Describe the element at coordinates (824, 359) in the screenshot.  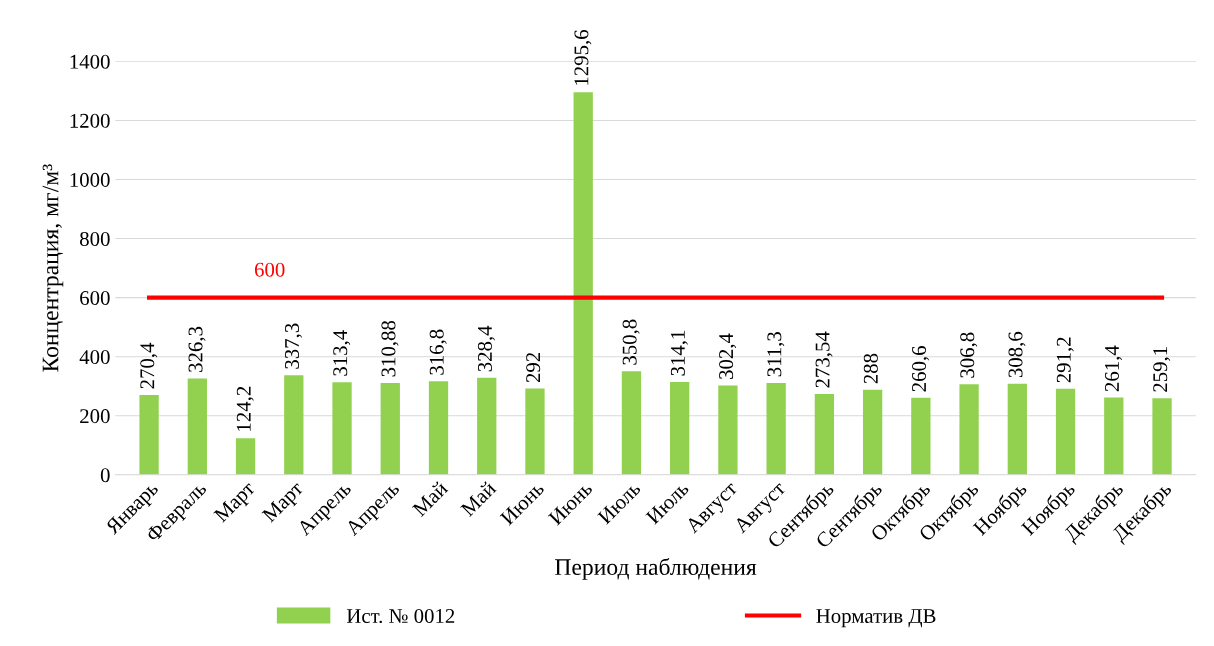
I see `data-label: 273,54` at that location.